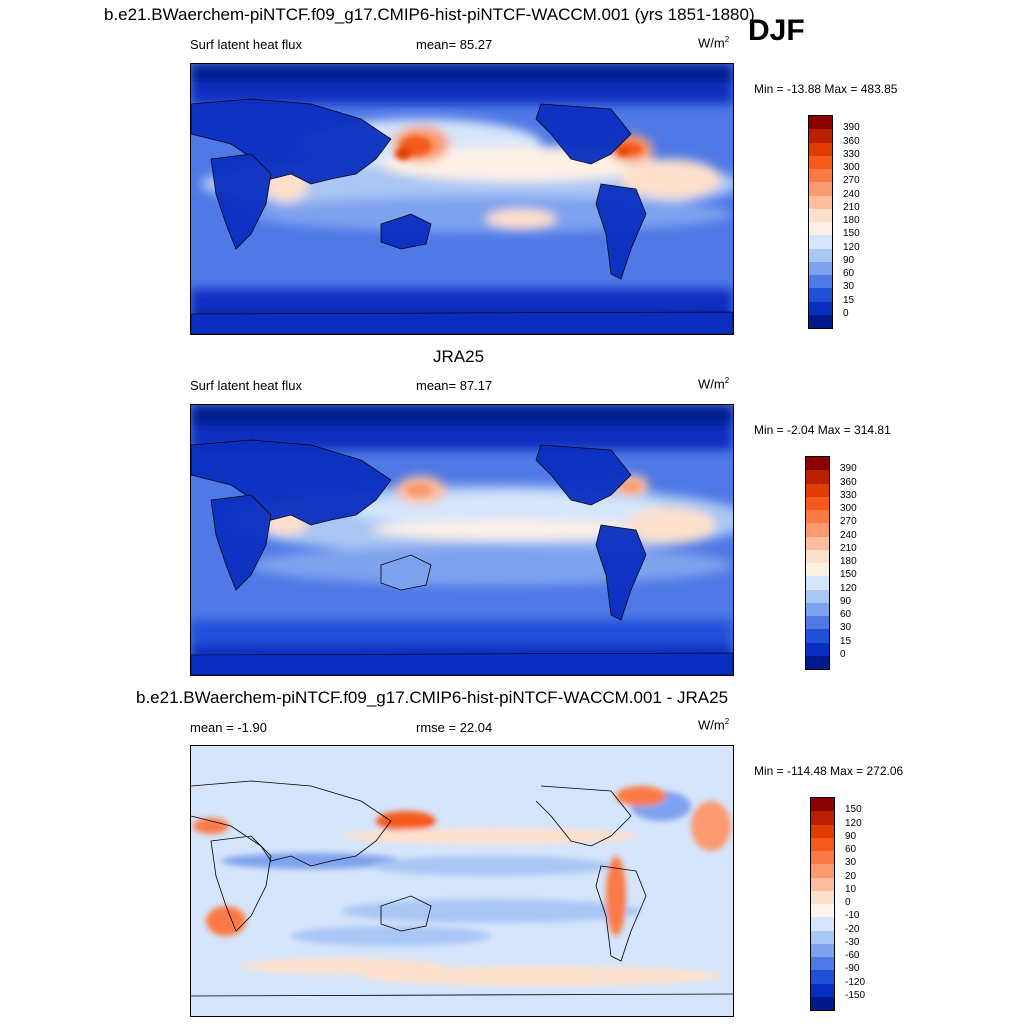 This screenshot has height=1024, width=1024. I want to click on panel-2-minmax: Min = -2.04 Max = 314.81, so click(822, 430).